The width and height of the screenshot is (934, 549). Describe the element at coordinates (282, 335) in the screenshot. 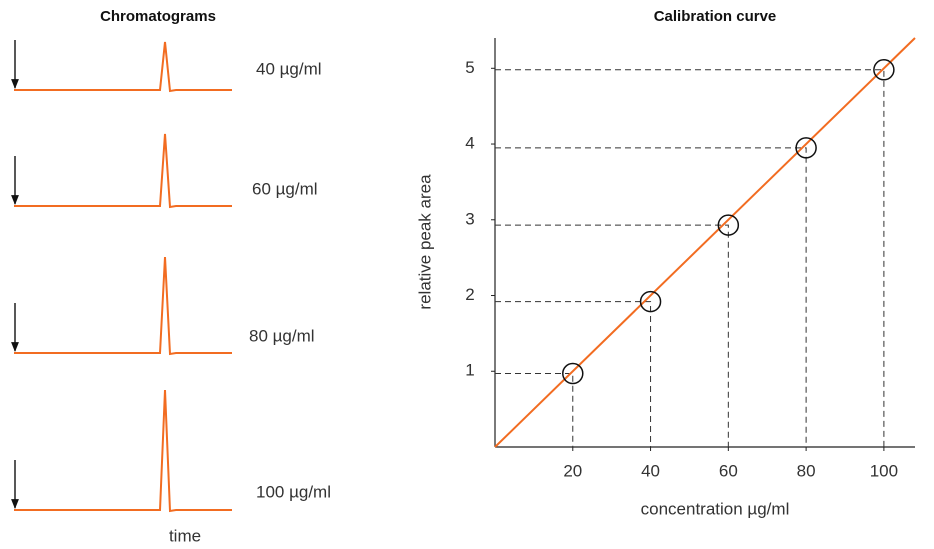

I see `concentration-label: 80 µg/ml` at that location.